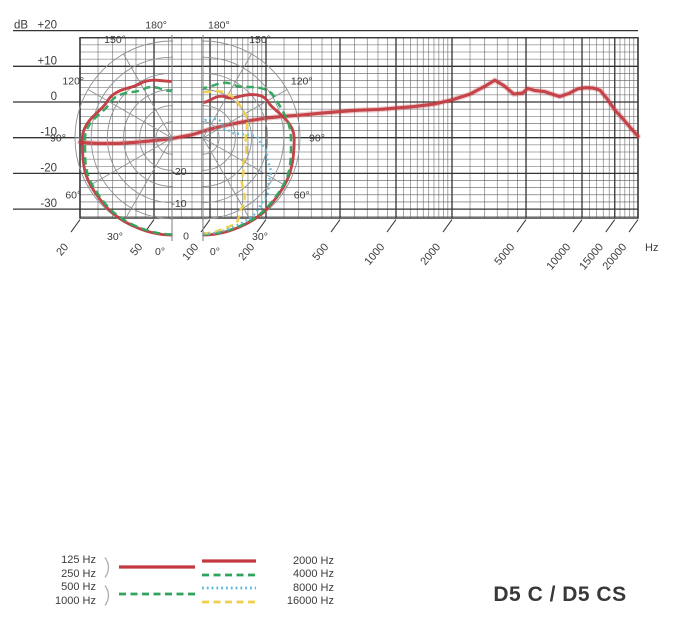 The image size is (680, 630). Describe the element at coordinates (313, 574) in the screenshot. I see `legend-label-4000hz: 4000 Hz` at that location.